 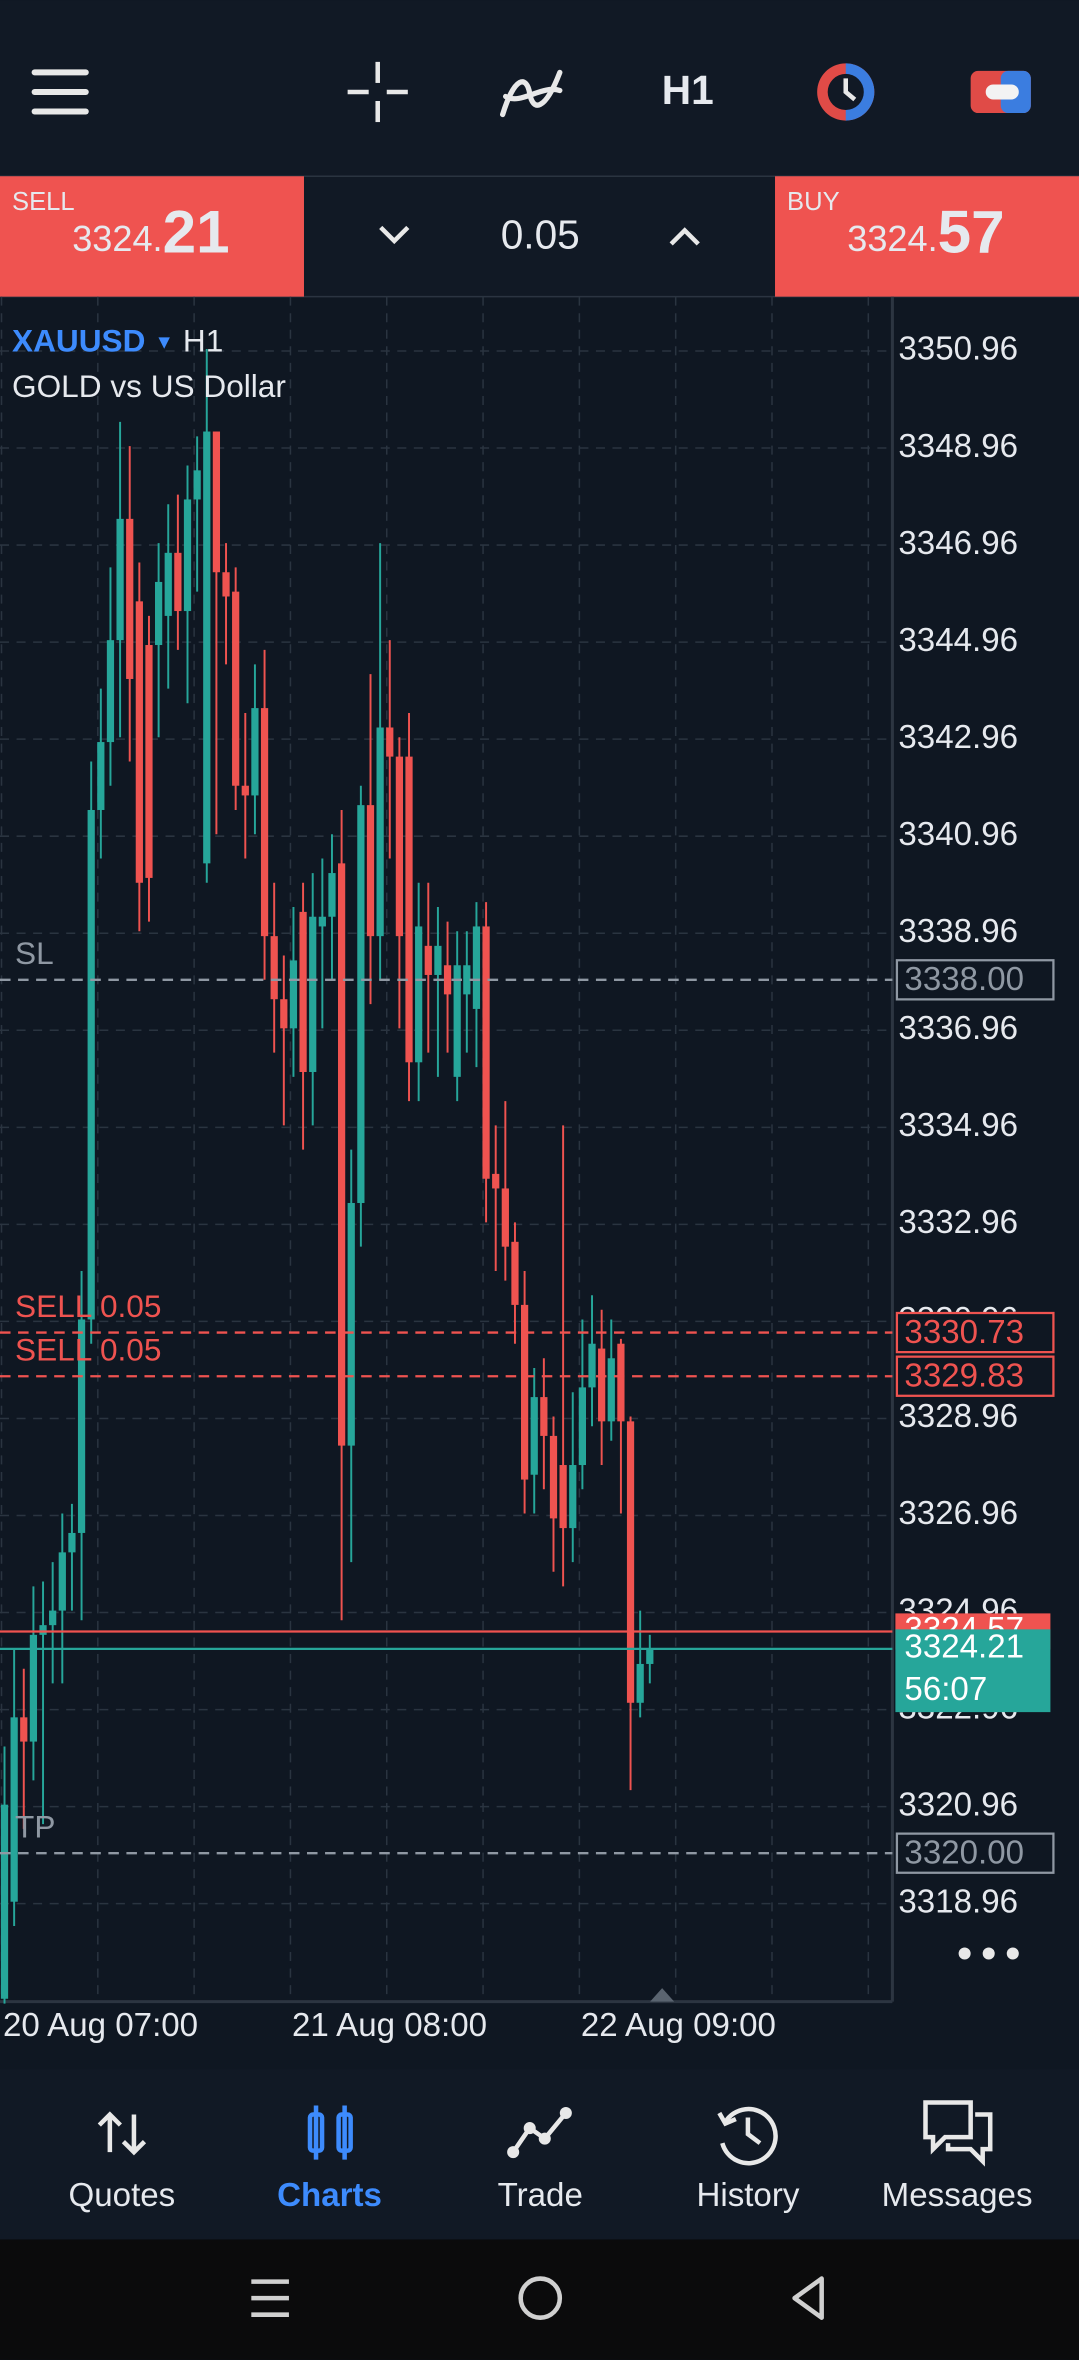 I want to click on volume-up-button, so click(x=684, y=236).